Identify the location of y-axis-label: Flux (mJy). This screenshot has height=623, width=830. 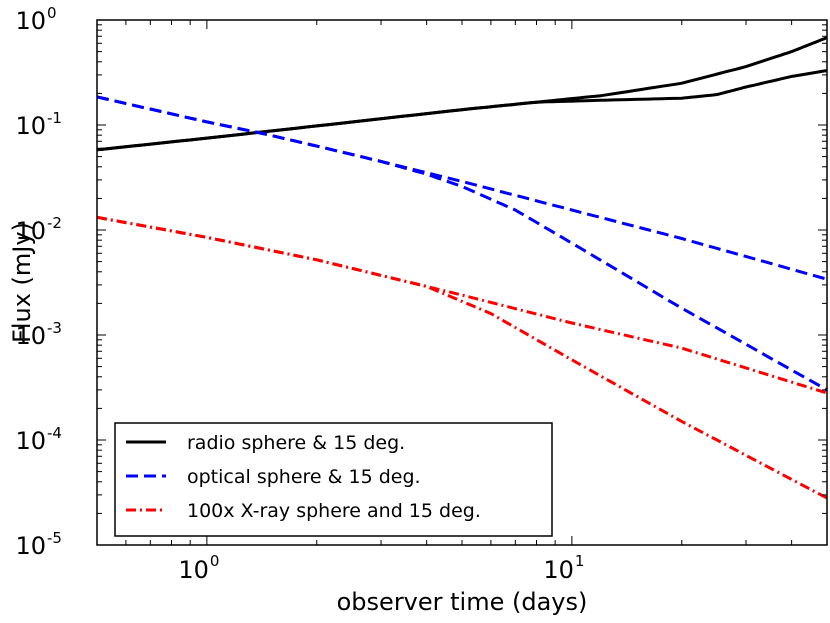
(22, 282).